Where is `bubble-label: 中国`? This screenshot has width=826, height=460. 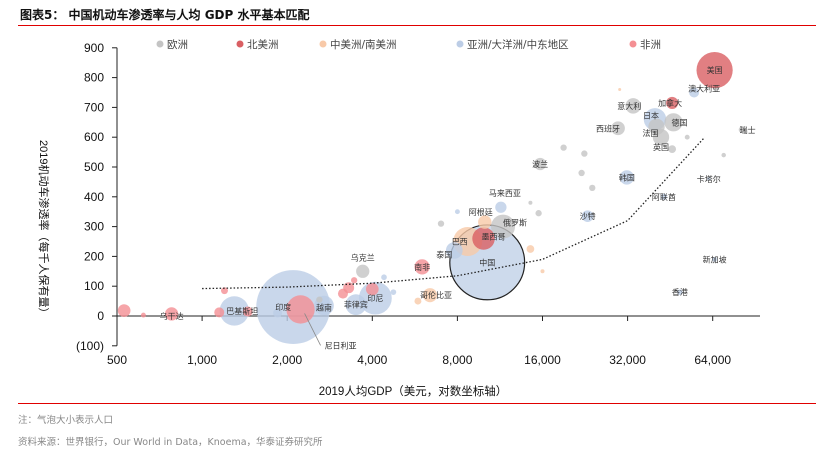 bubble-label: 中国 is located at coordinates (487, 262).